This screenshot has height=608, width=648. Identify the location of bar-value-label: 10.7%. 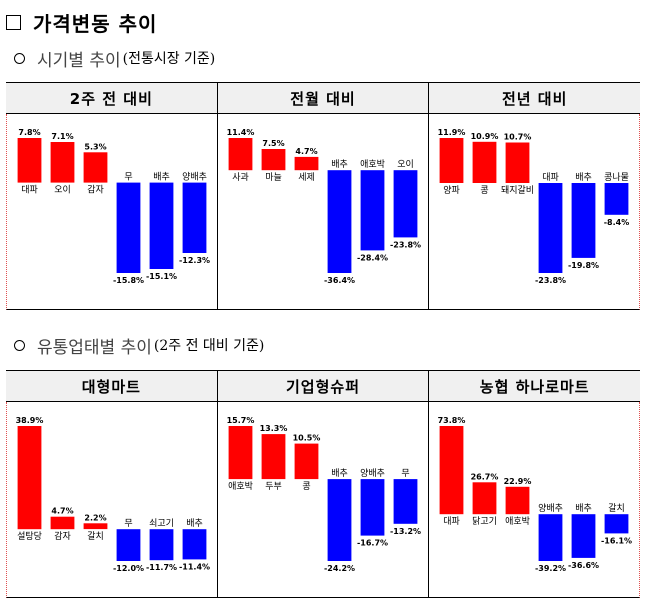
(518, 137).